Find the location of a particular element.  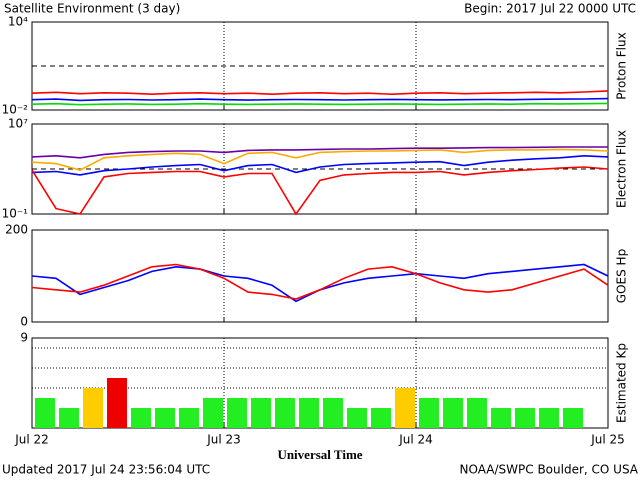

x-tick-label: Jul 25 is located at coordinates (607, 440).